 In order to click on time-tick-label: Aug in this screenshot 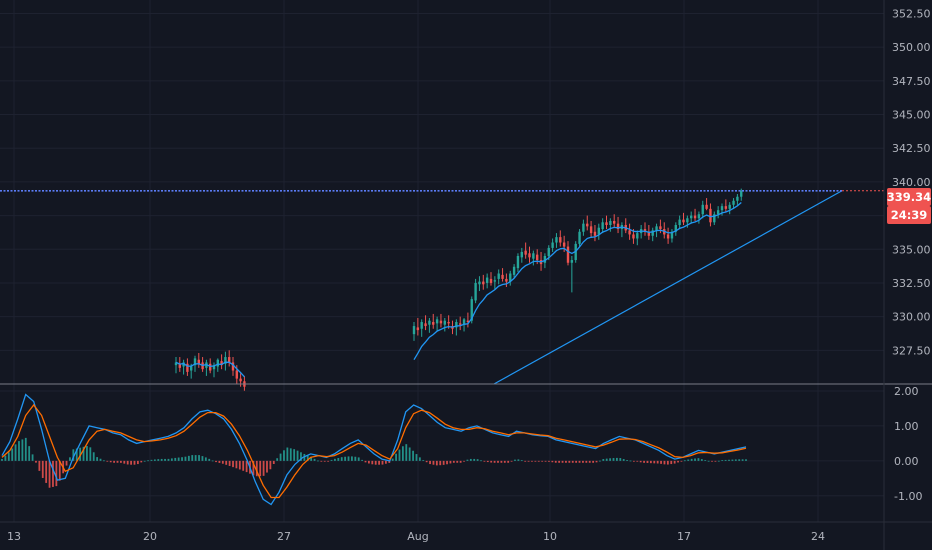, I will do `click(417, 536)`.